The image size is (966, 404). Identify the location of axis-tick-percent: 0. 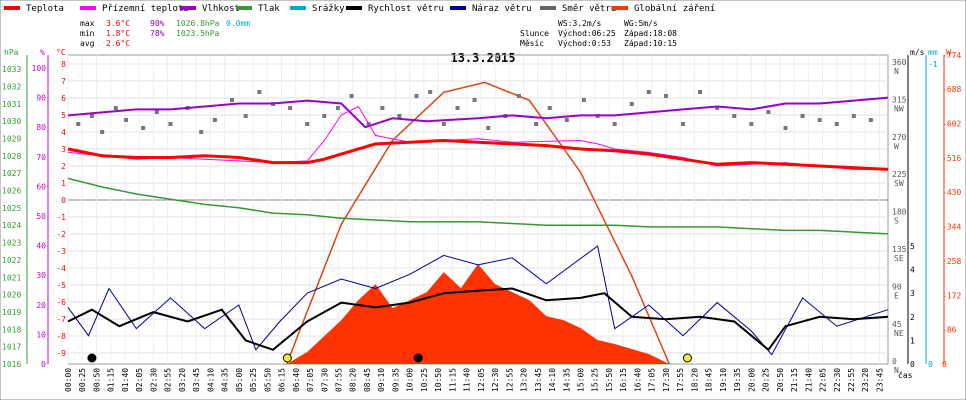
(43, 364).